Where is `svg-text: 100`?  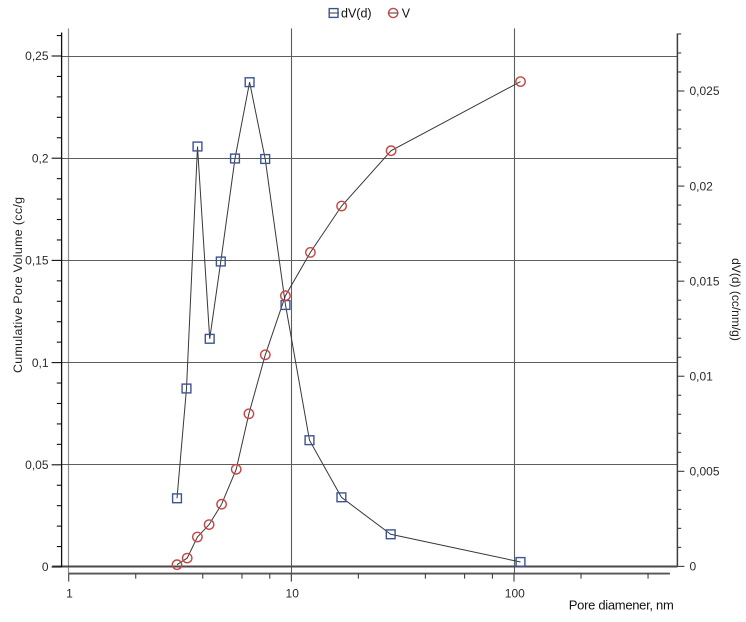
svg-text: 100 is located at coordinates (515, 593).